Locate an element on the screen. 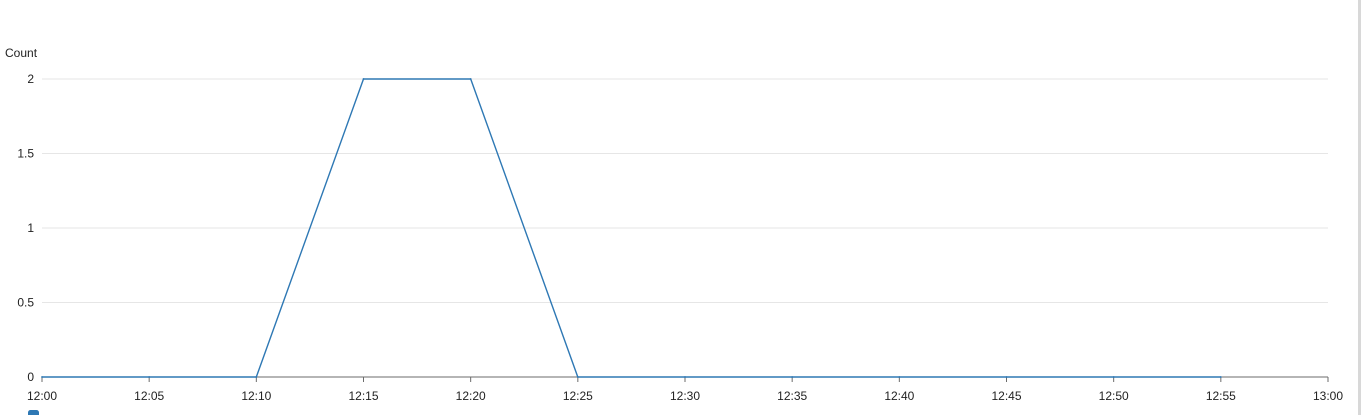 Image resolution: width=1361 pixels, height=420 pixels. x-tick-label: 12:35 is located at coordinates (792, 396).